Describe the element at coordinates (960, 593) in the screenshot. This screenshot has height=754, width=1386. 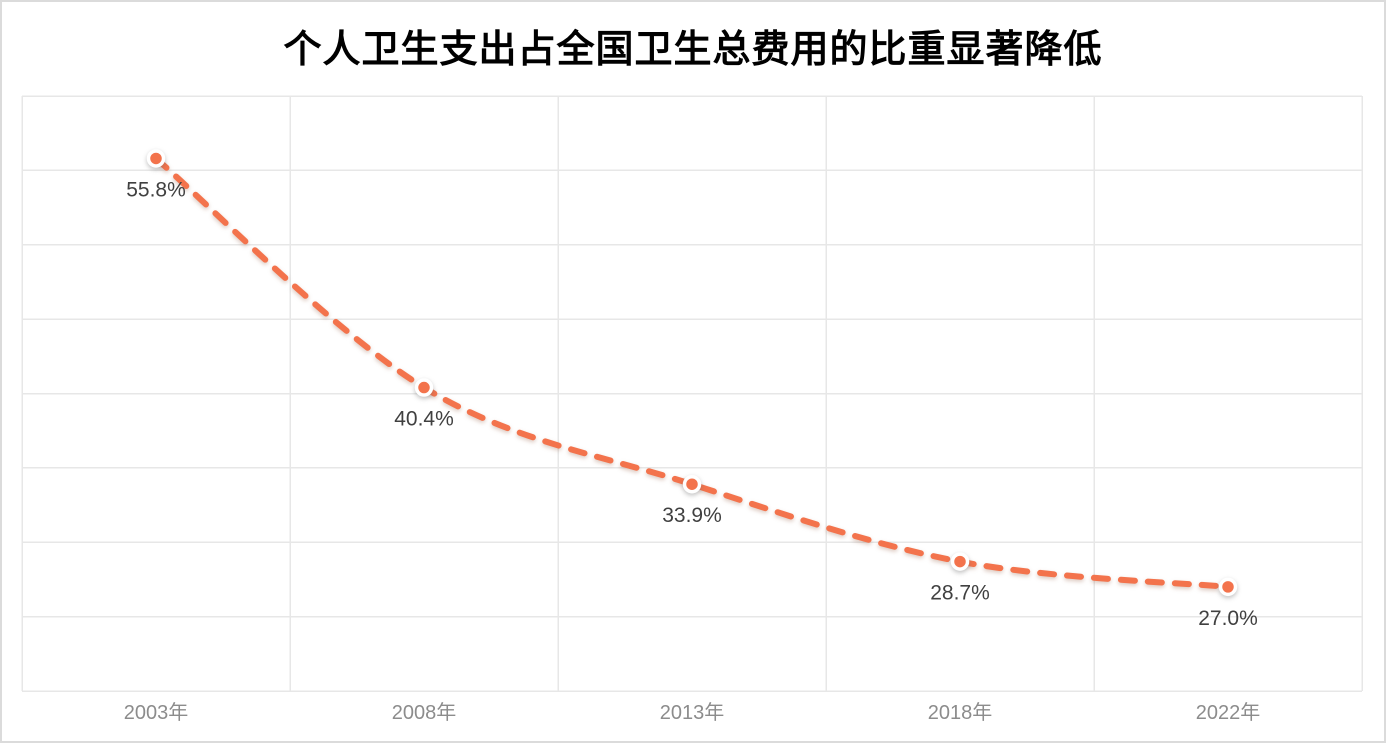
I see `data-label: 28.7%` at that location.